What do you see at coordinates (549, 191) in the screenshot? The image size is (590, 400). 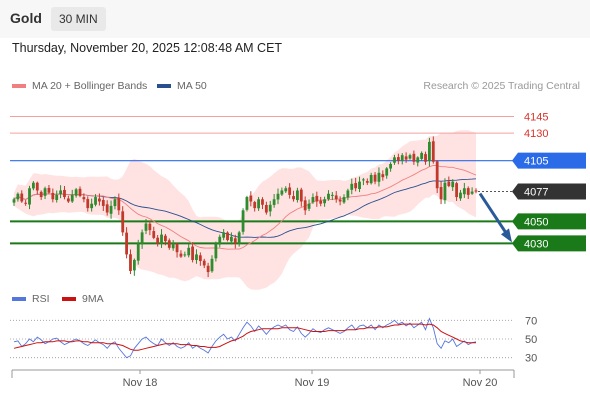 I see `current-price-box` at bounding box center [549, 191].